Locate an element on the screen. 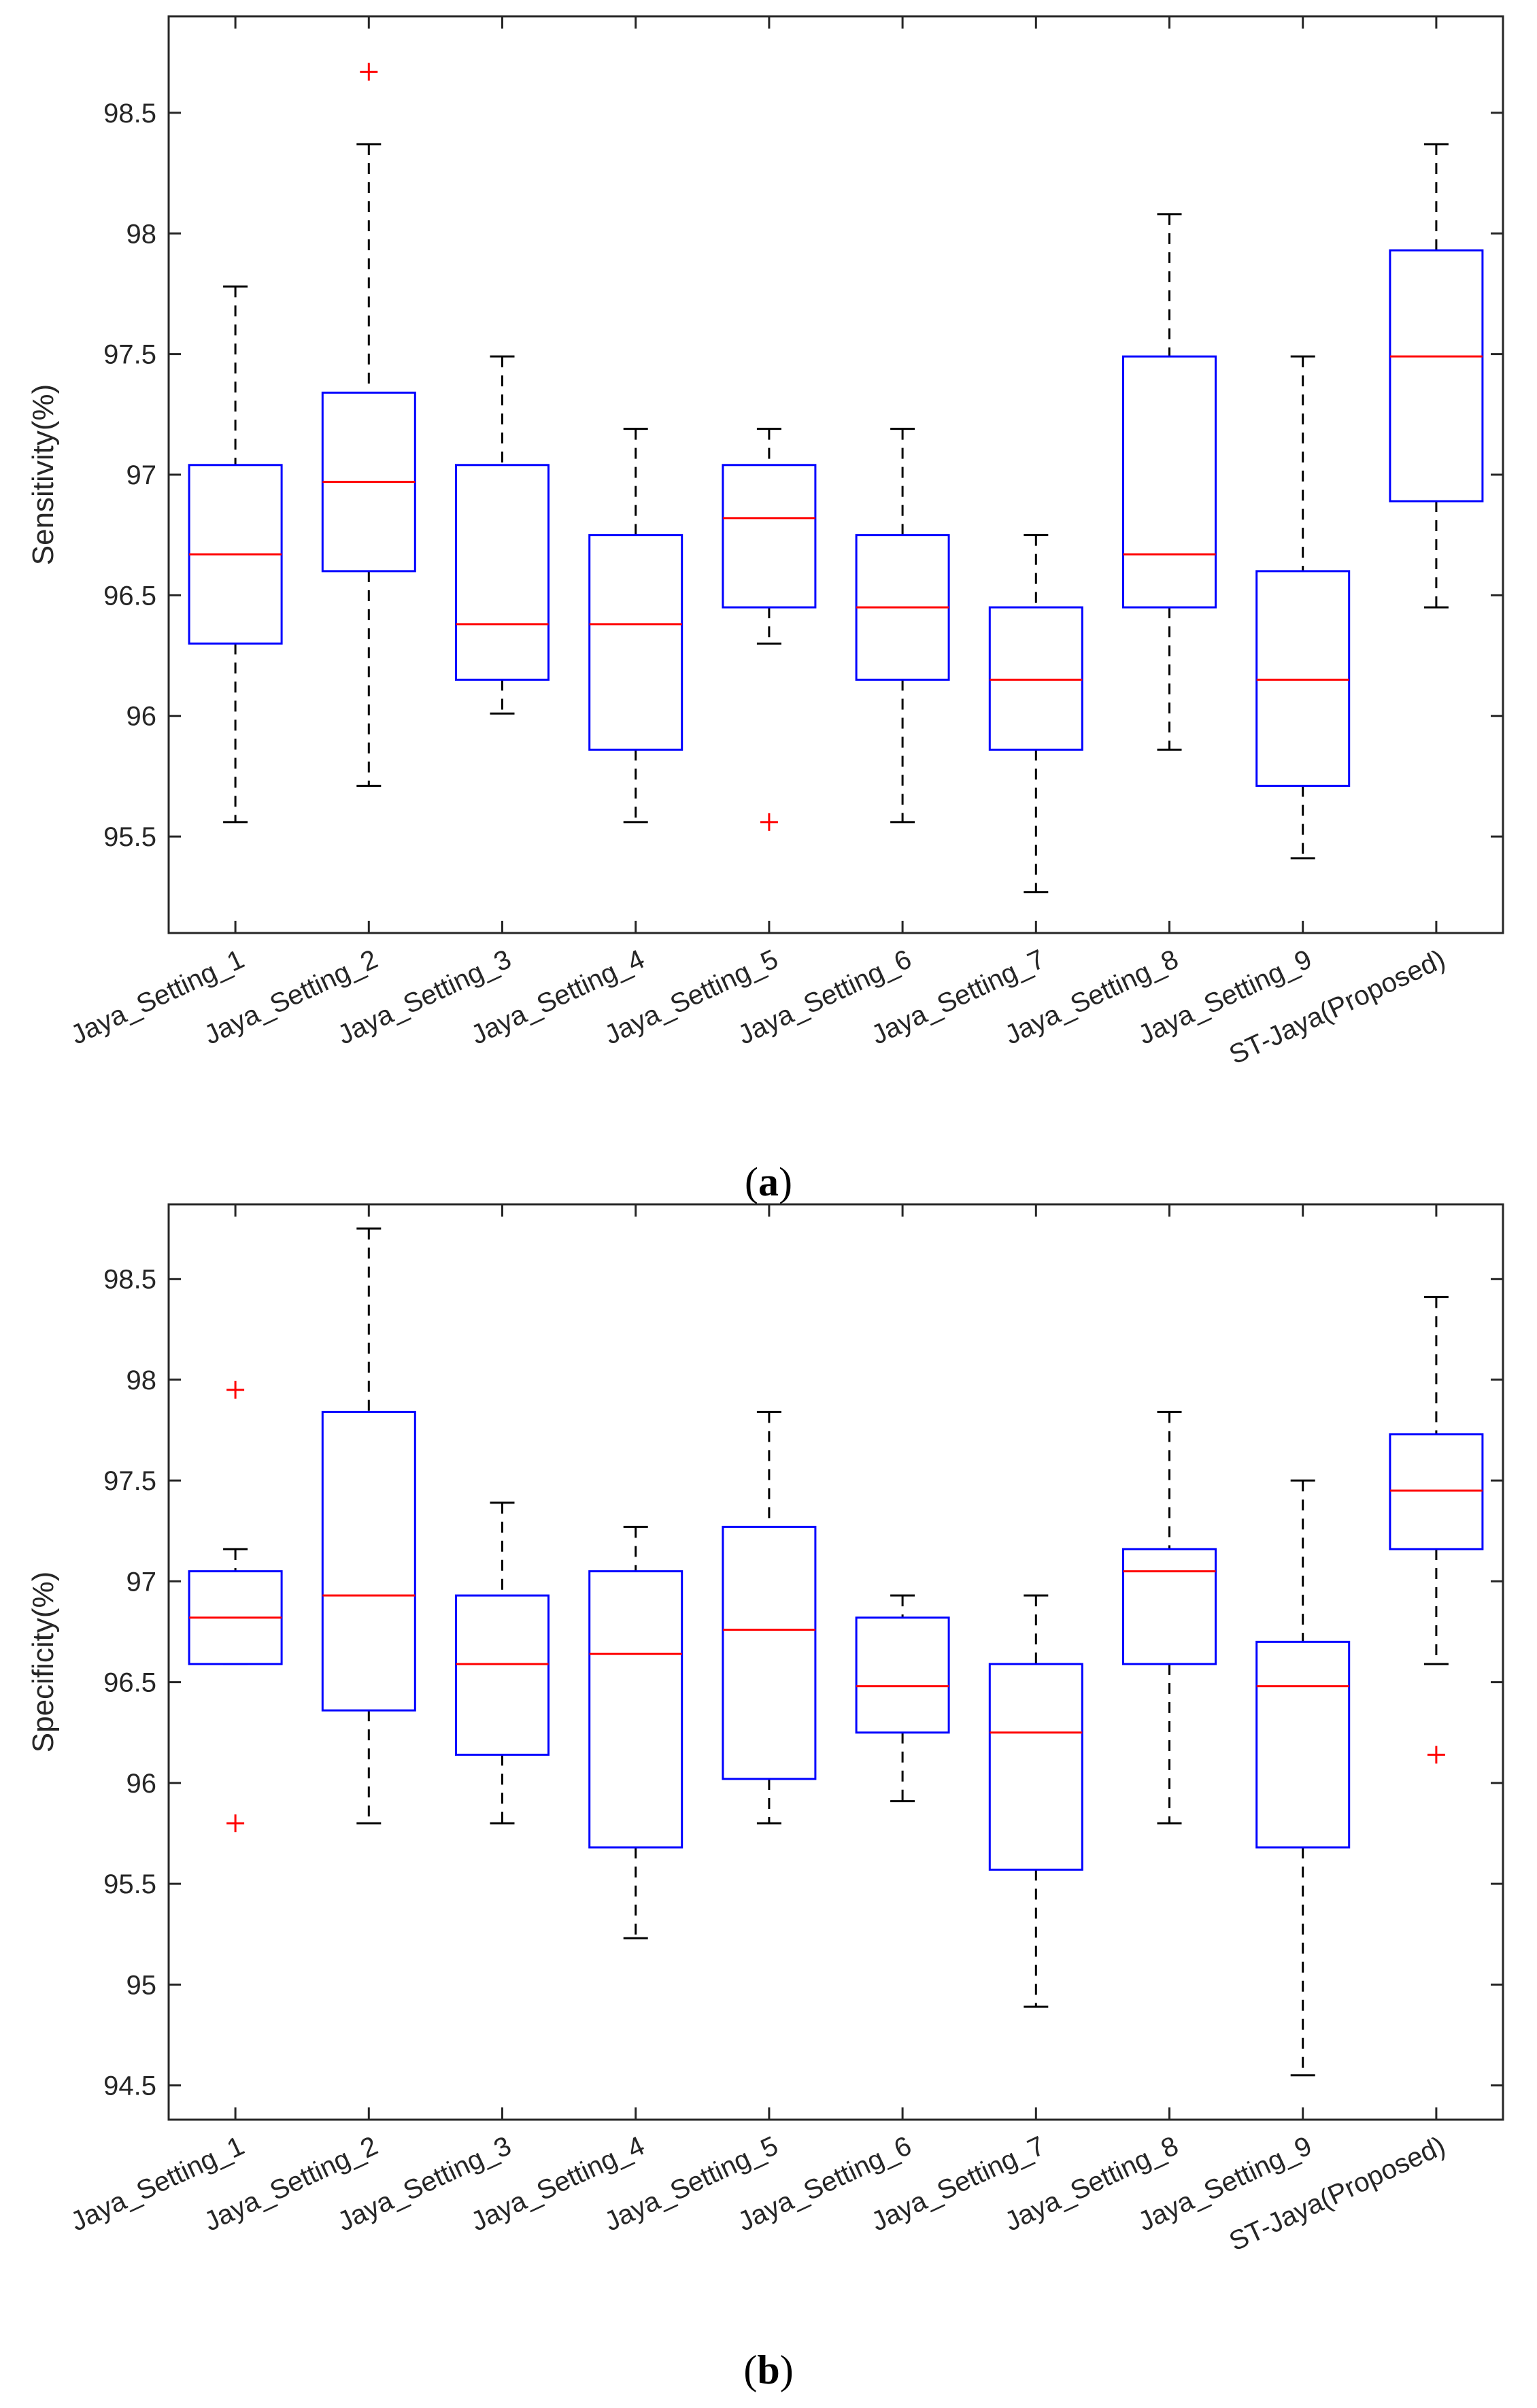 This screenshot has height=2408, width=1537. y-axis-label: Sensitivity(%) is located at coordinates (43, 475).